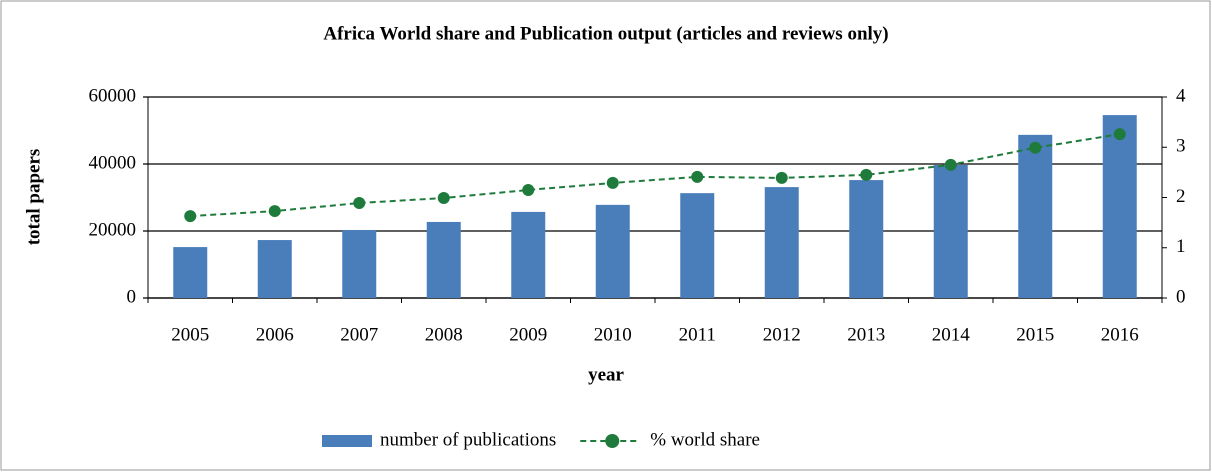 Image resolution: width=1212 pixels, height=472 pixels. What do you see at coordinates (468, 439) in the screenshot?
I see `legend-label: number of publications` at bounding box center [468, 439].